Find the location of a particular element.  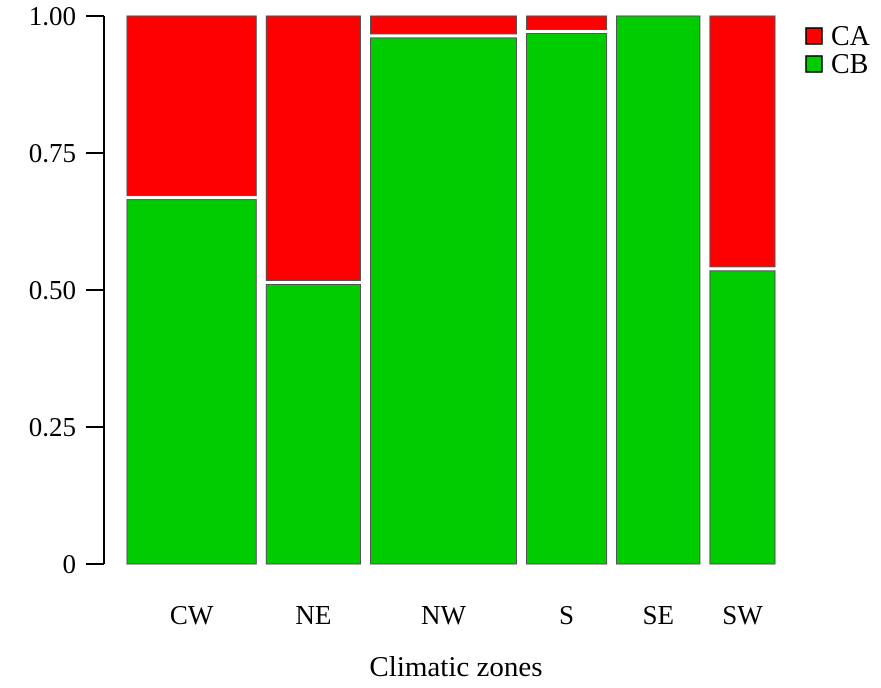

bar-nw-ca is located at coordinates (443, 25).